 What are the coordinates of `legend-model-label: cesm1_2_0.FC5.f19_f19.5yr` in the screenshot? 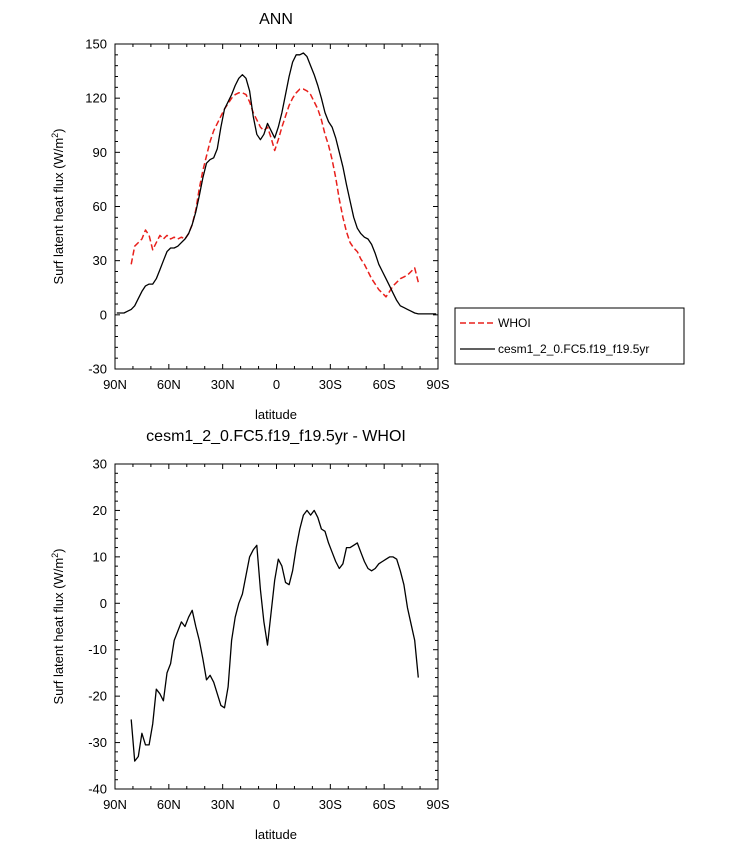 It's located at (573, 349).